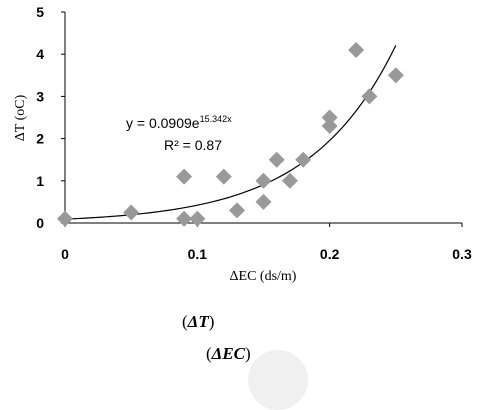 This screenshot has height=410, width=486. I want to click on x-tick-label: 0.3, so click(462, 254).